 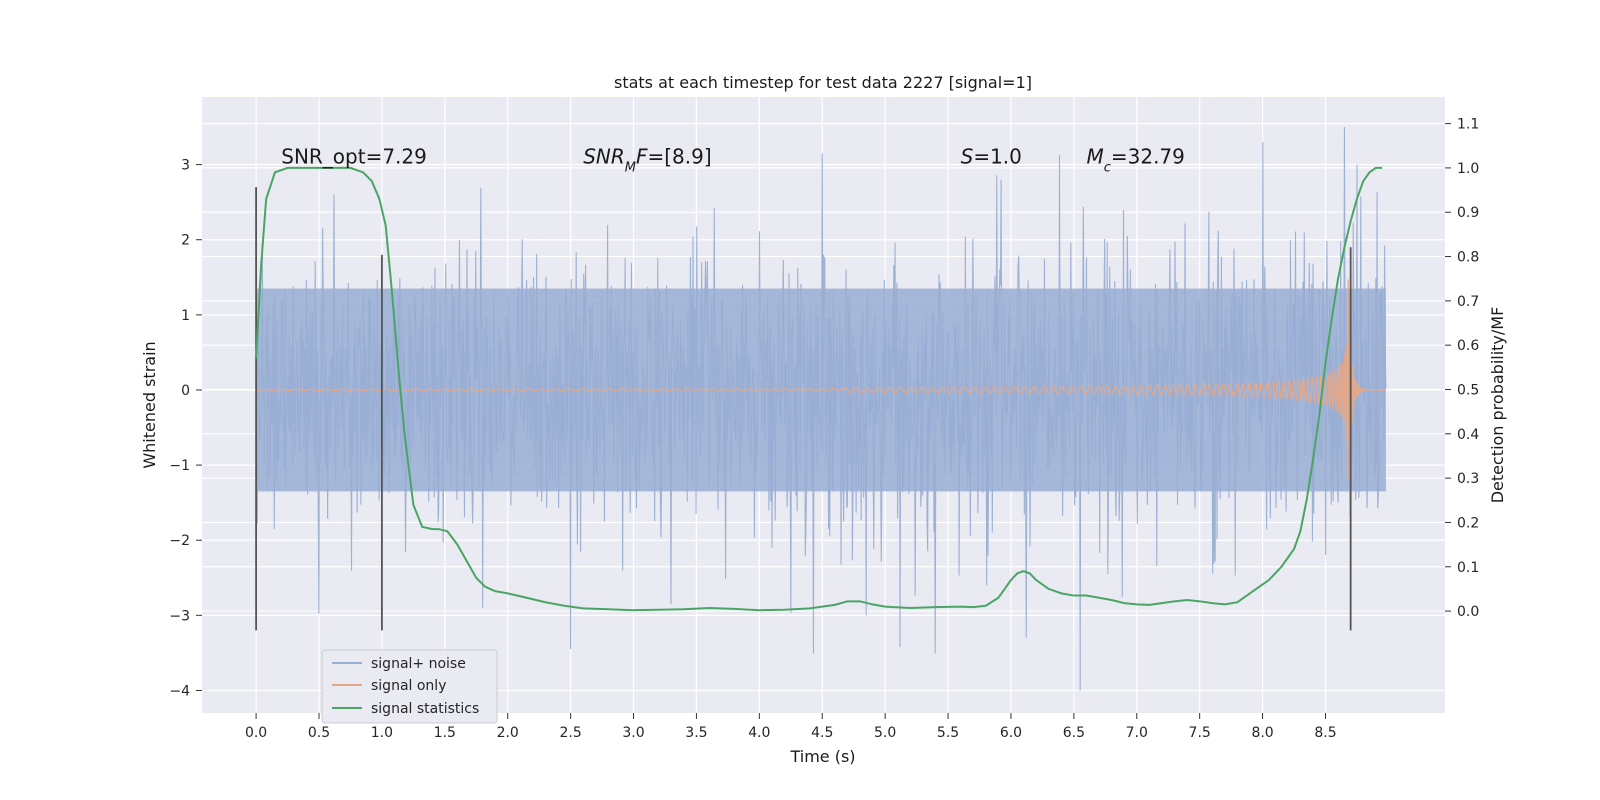 I want to click on x-tick-label: 1.5, so click(x=445, y=733).